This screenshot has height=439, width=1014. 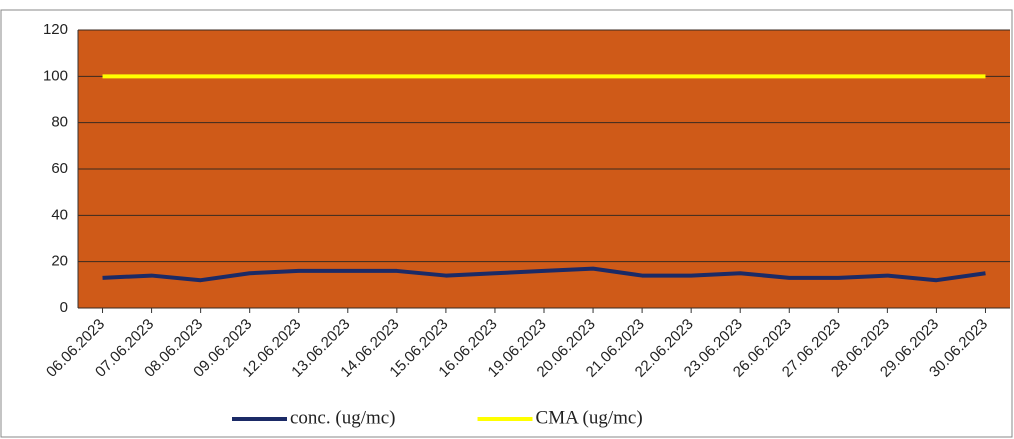 What do you see at coordinates (64, 307) in the screenshot?
I see `y-tick-label: 0` at bounding box center [64, 307].